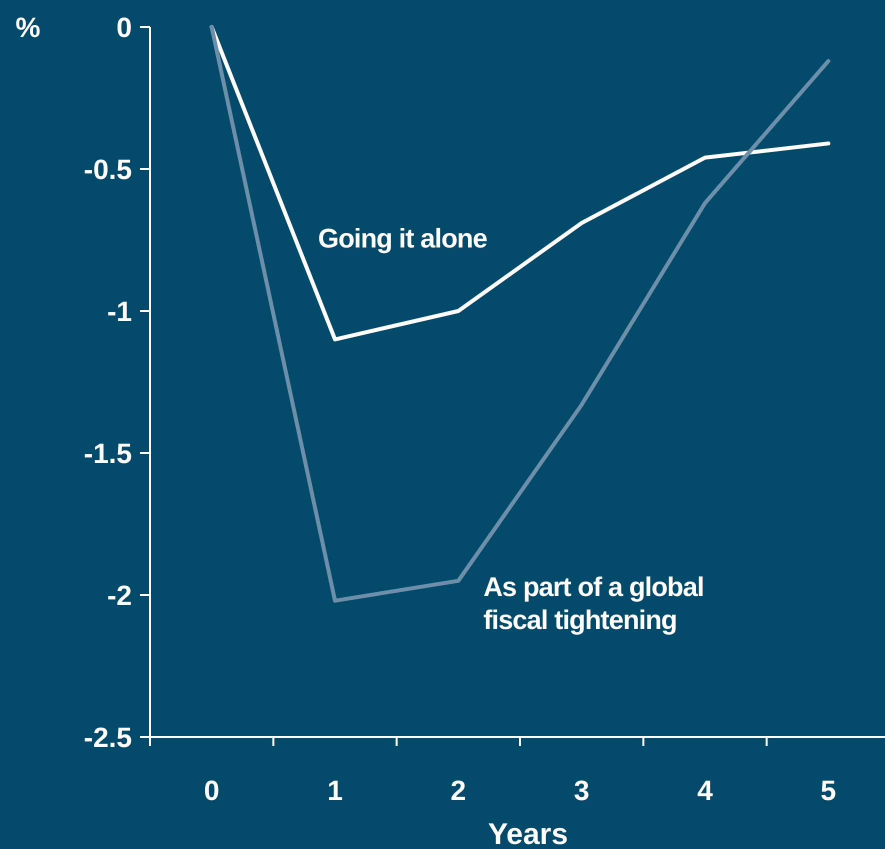 This screenshot has width=885, height=849. Describe the element at coordinates (108, 169) in the screenshot. I see `y-tick-label: -0.5` at that location.